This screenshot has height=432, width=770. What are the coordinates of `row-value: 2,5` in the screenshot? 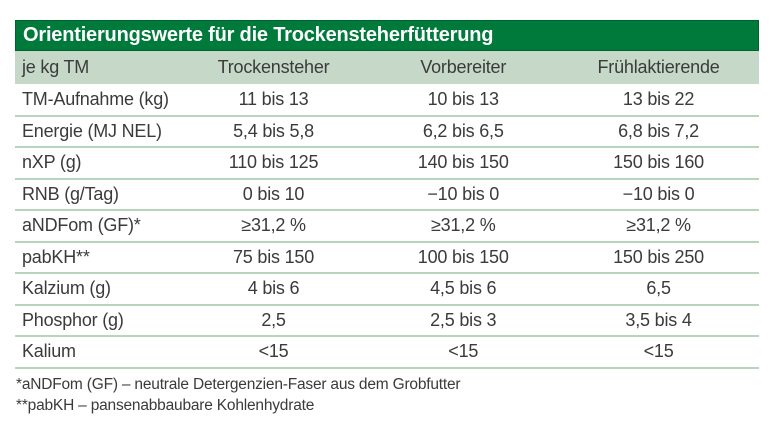 It's located at (273, 320).